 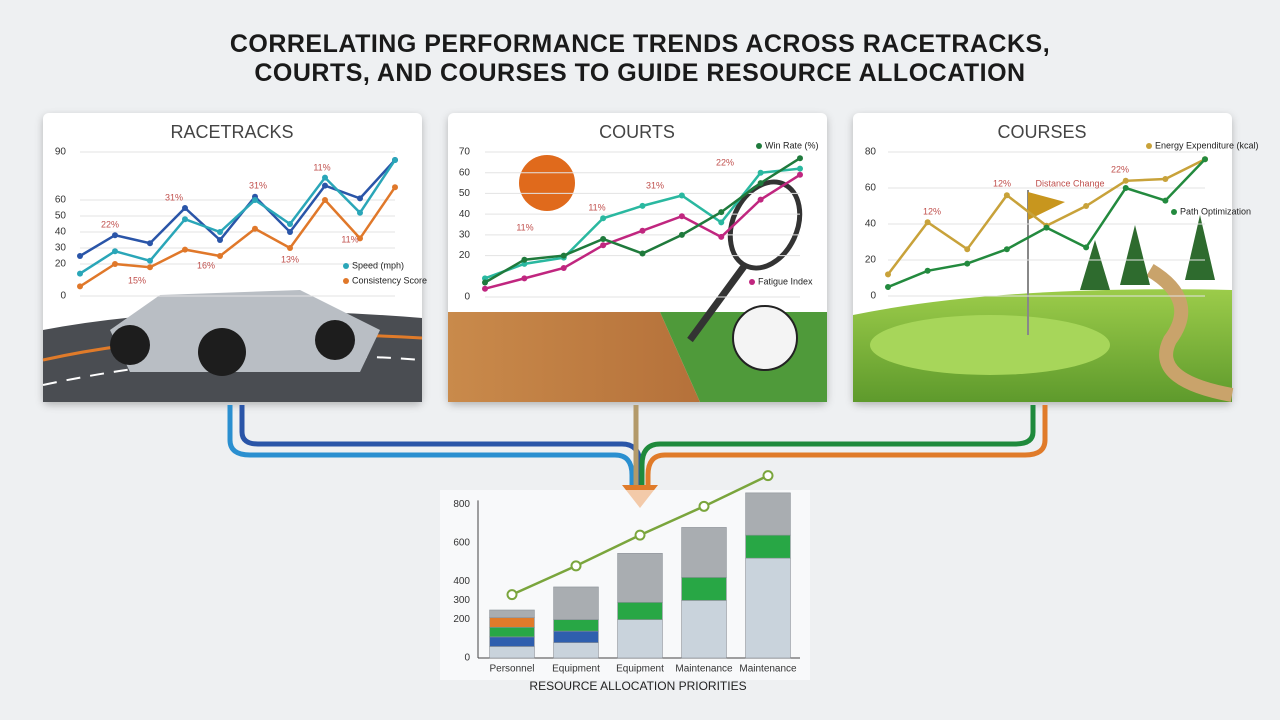 I want to click on annotation: 15%, so click(x=137, y=280).